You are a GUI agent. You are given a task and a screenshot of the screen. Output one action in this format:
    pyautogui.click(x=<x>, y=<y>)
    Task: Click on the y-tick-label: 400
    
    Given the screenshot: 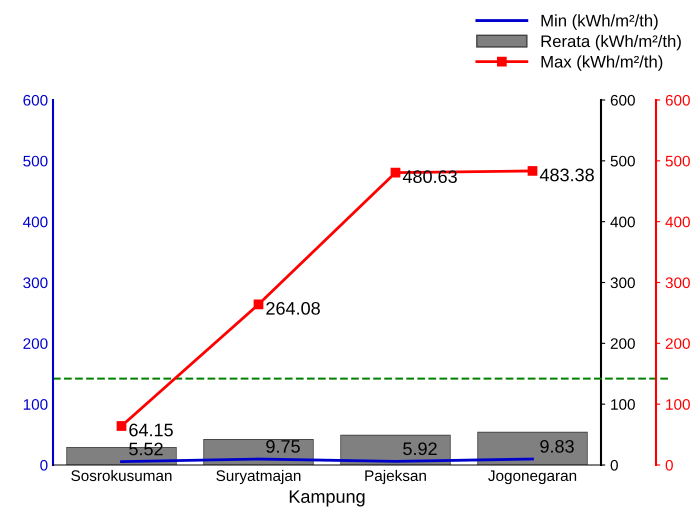 What is the action you would take?
    pyautogui.click(x=35, y=222)
    